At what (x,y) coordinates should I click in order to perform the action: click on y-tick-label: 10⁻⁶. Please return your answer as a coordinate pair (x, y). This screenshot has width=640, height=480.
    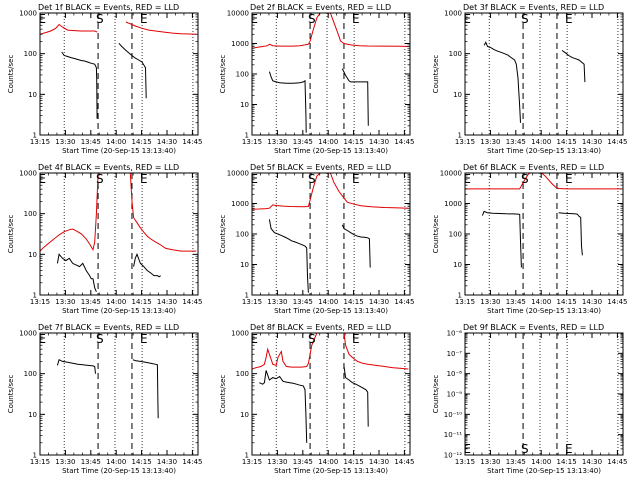
    Looking at the image, I should click on (455, 334).